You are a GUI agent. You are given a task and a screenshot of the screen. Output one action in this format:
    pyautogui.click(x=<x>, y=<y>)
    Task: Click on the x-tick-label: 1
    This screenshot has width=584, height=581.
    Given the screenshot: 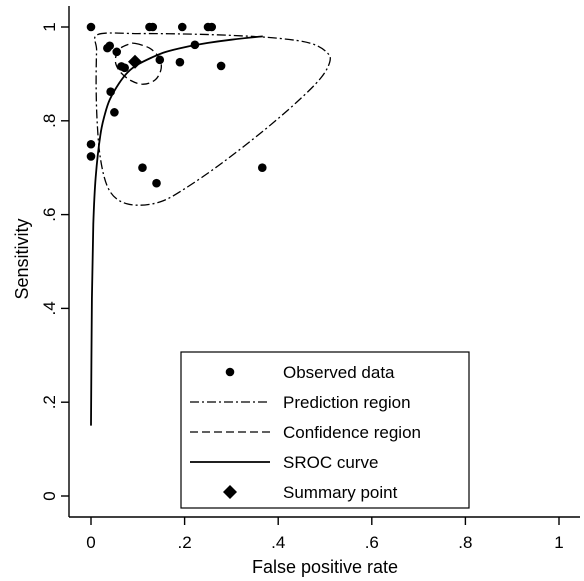 What is the action you would take?
    pyautogui.click(x=558, y=542)
    